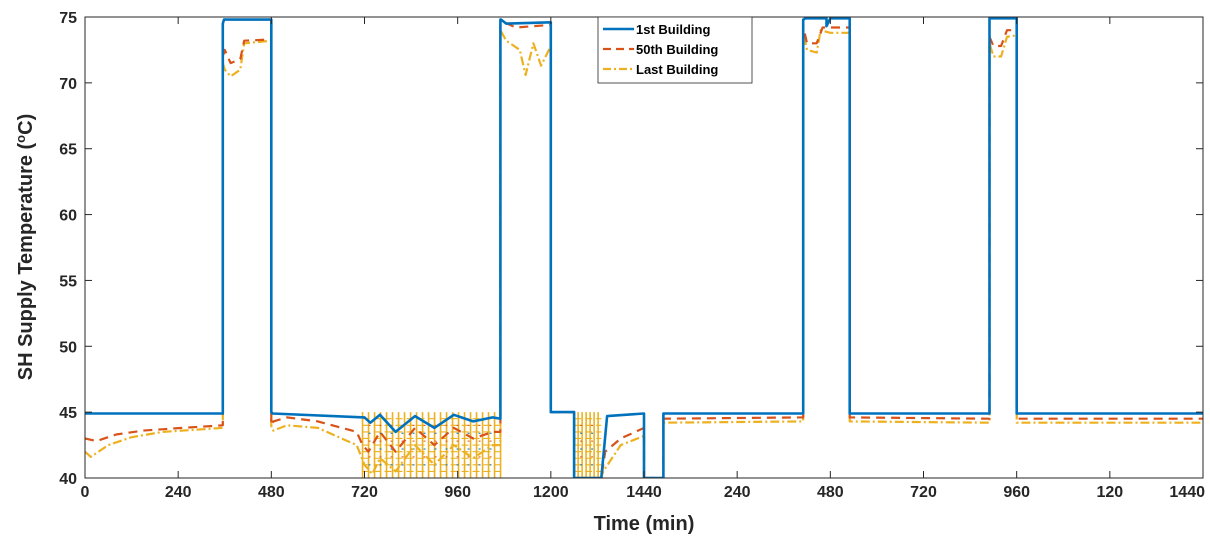 This screenshot has width=1210, height=538. Describe the element at coordinates (68, 479) in the screenshot. I see `y-tick-label: 40` at that location.